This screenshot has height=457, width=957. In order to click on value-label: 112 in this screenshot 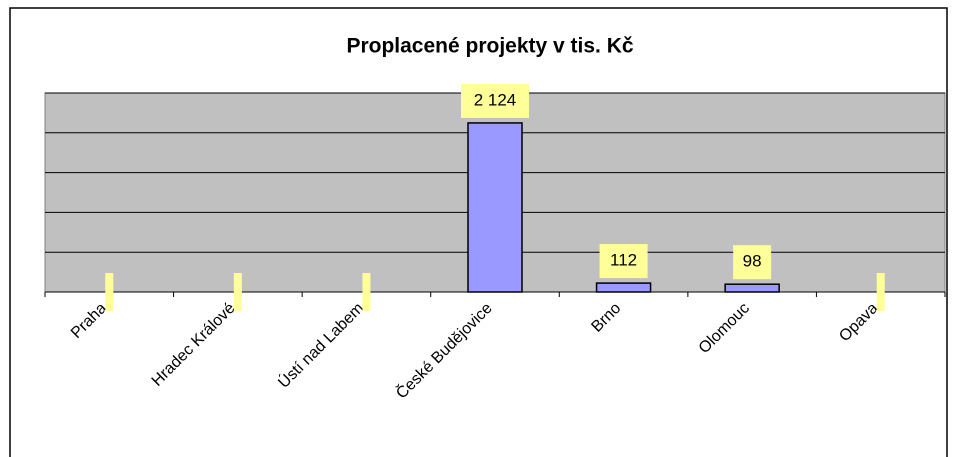, I will do `click(623, 260)`.